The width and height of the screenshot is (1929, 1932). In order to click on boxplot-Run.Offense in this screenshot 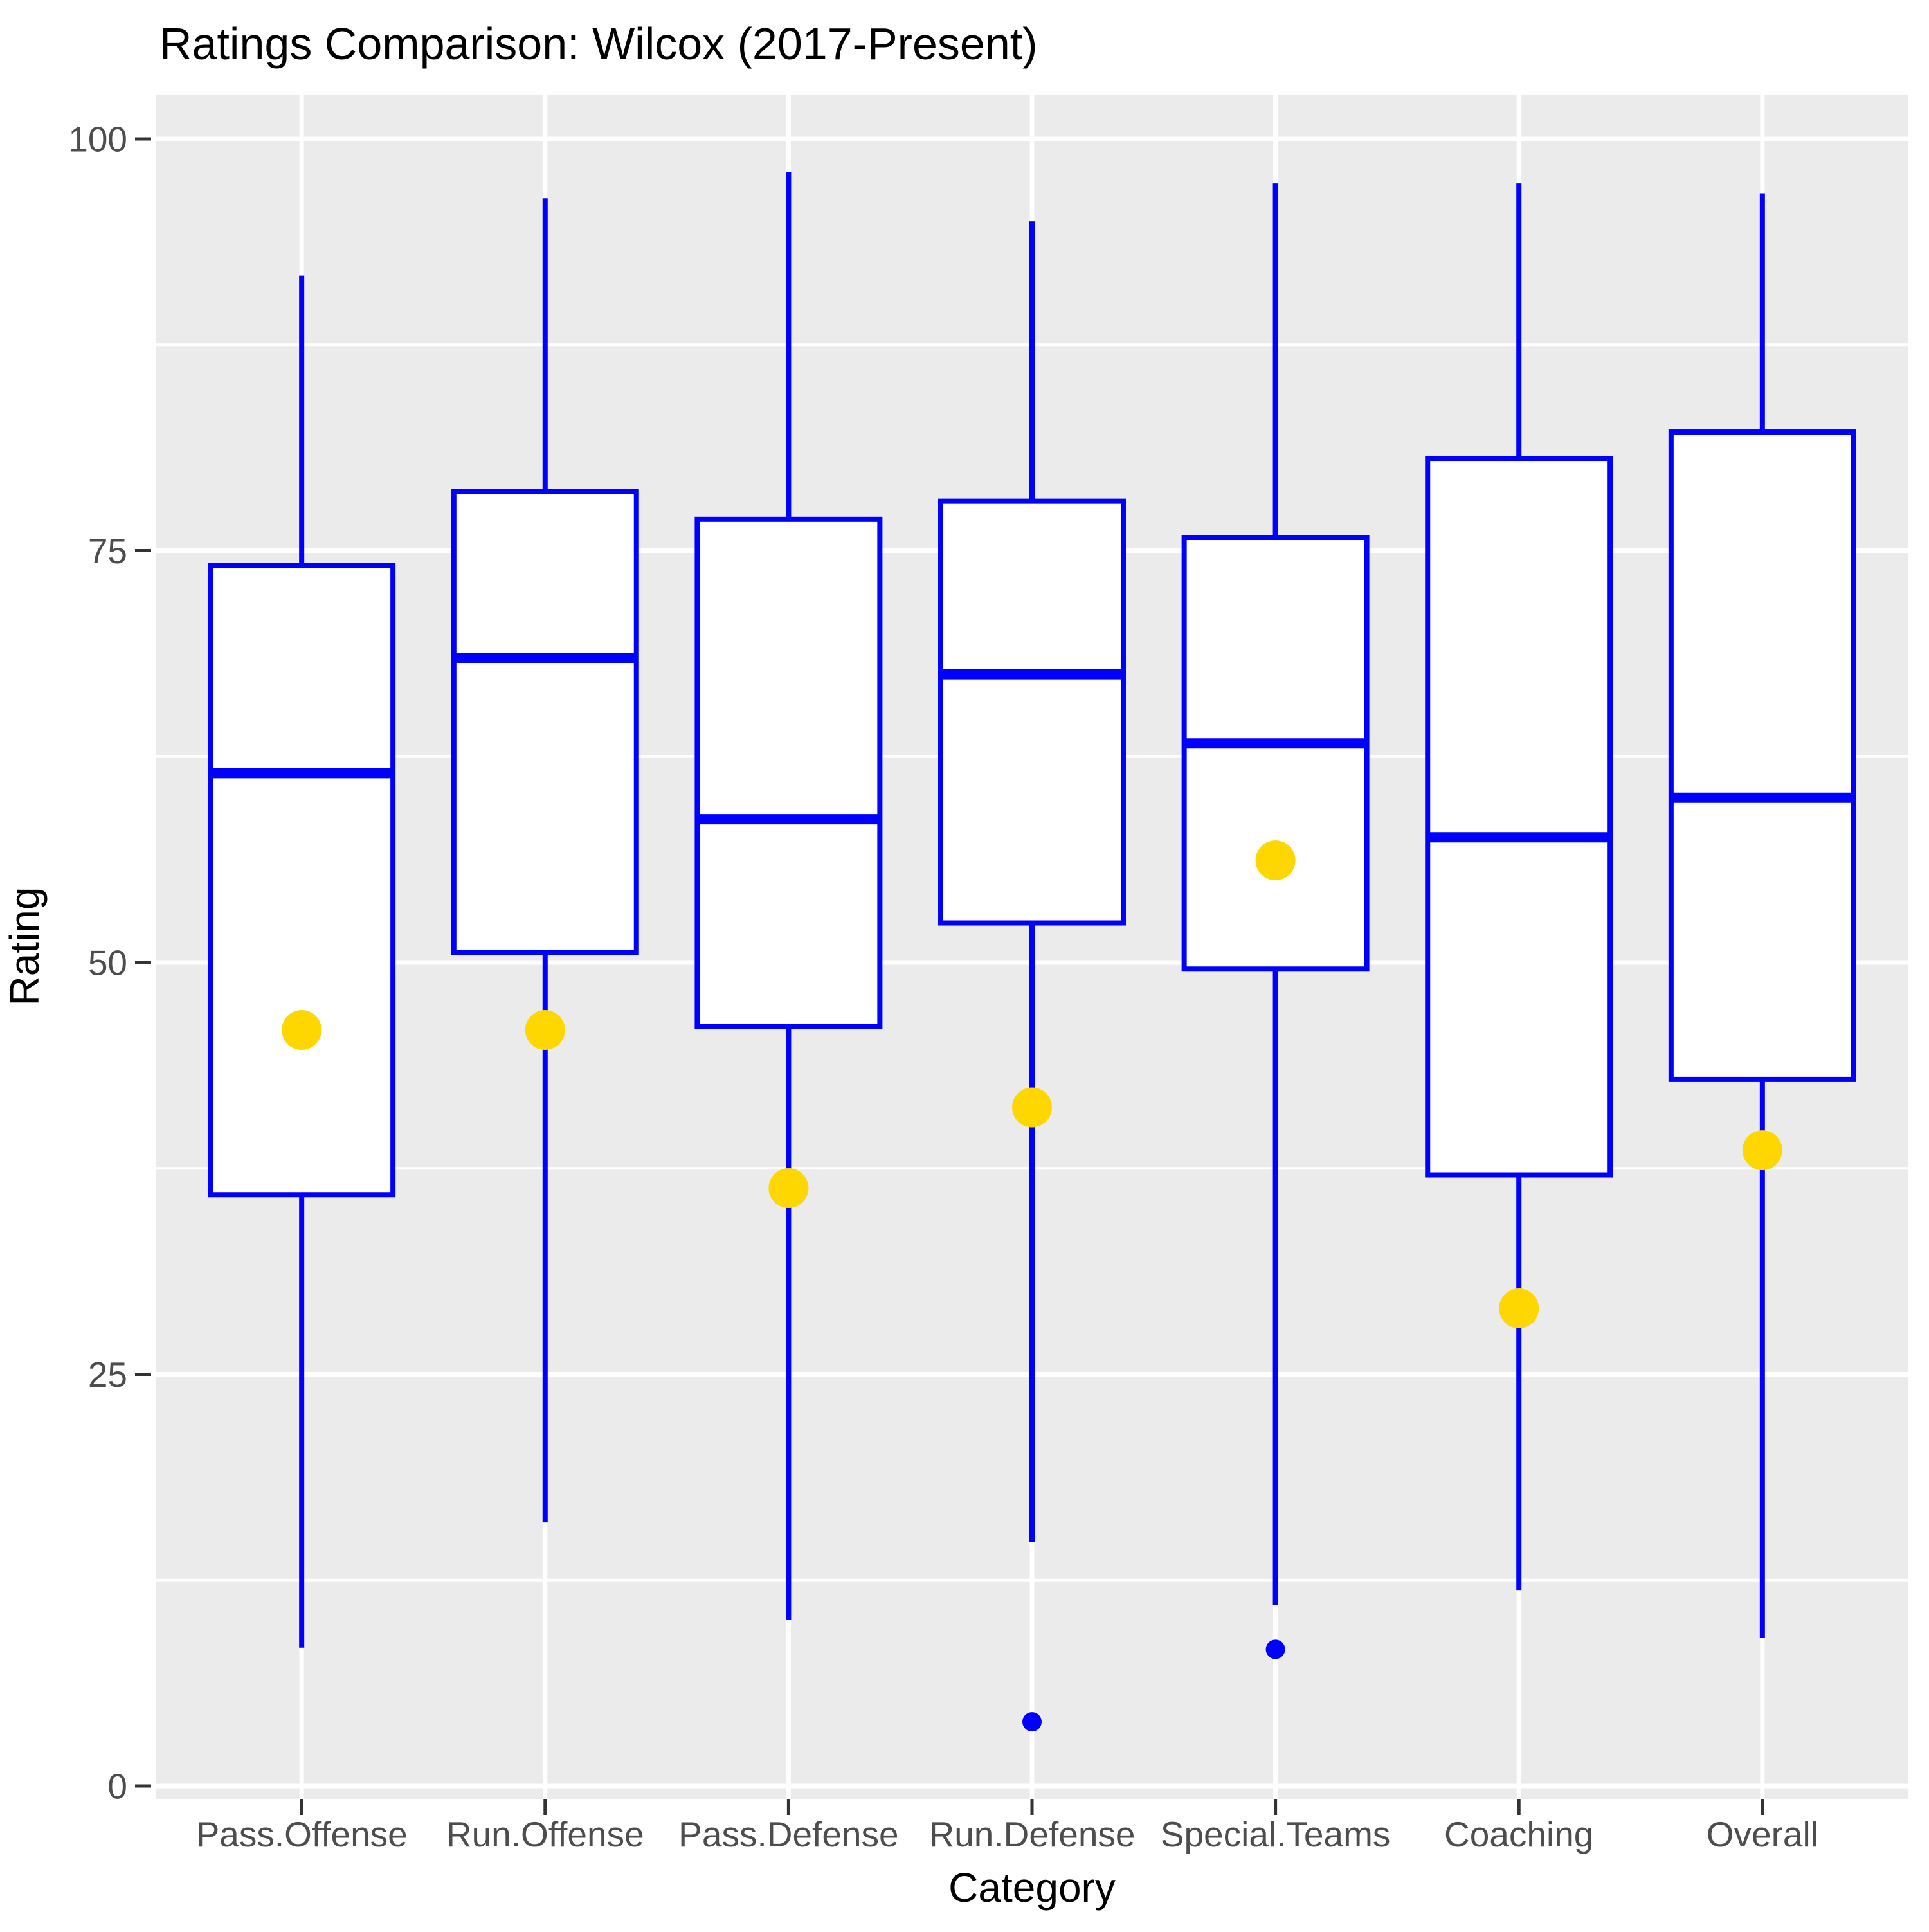, I will do `click(545, 860)`.